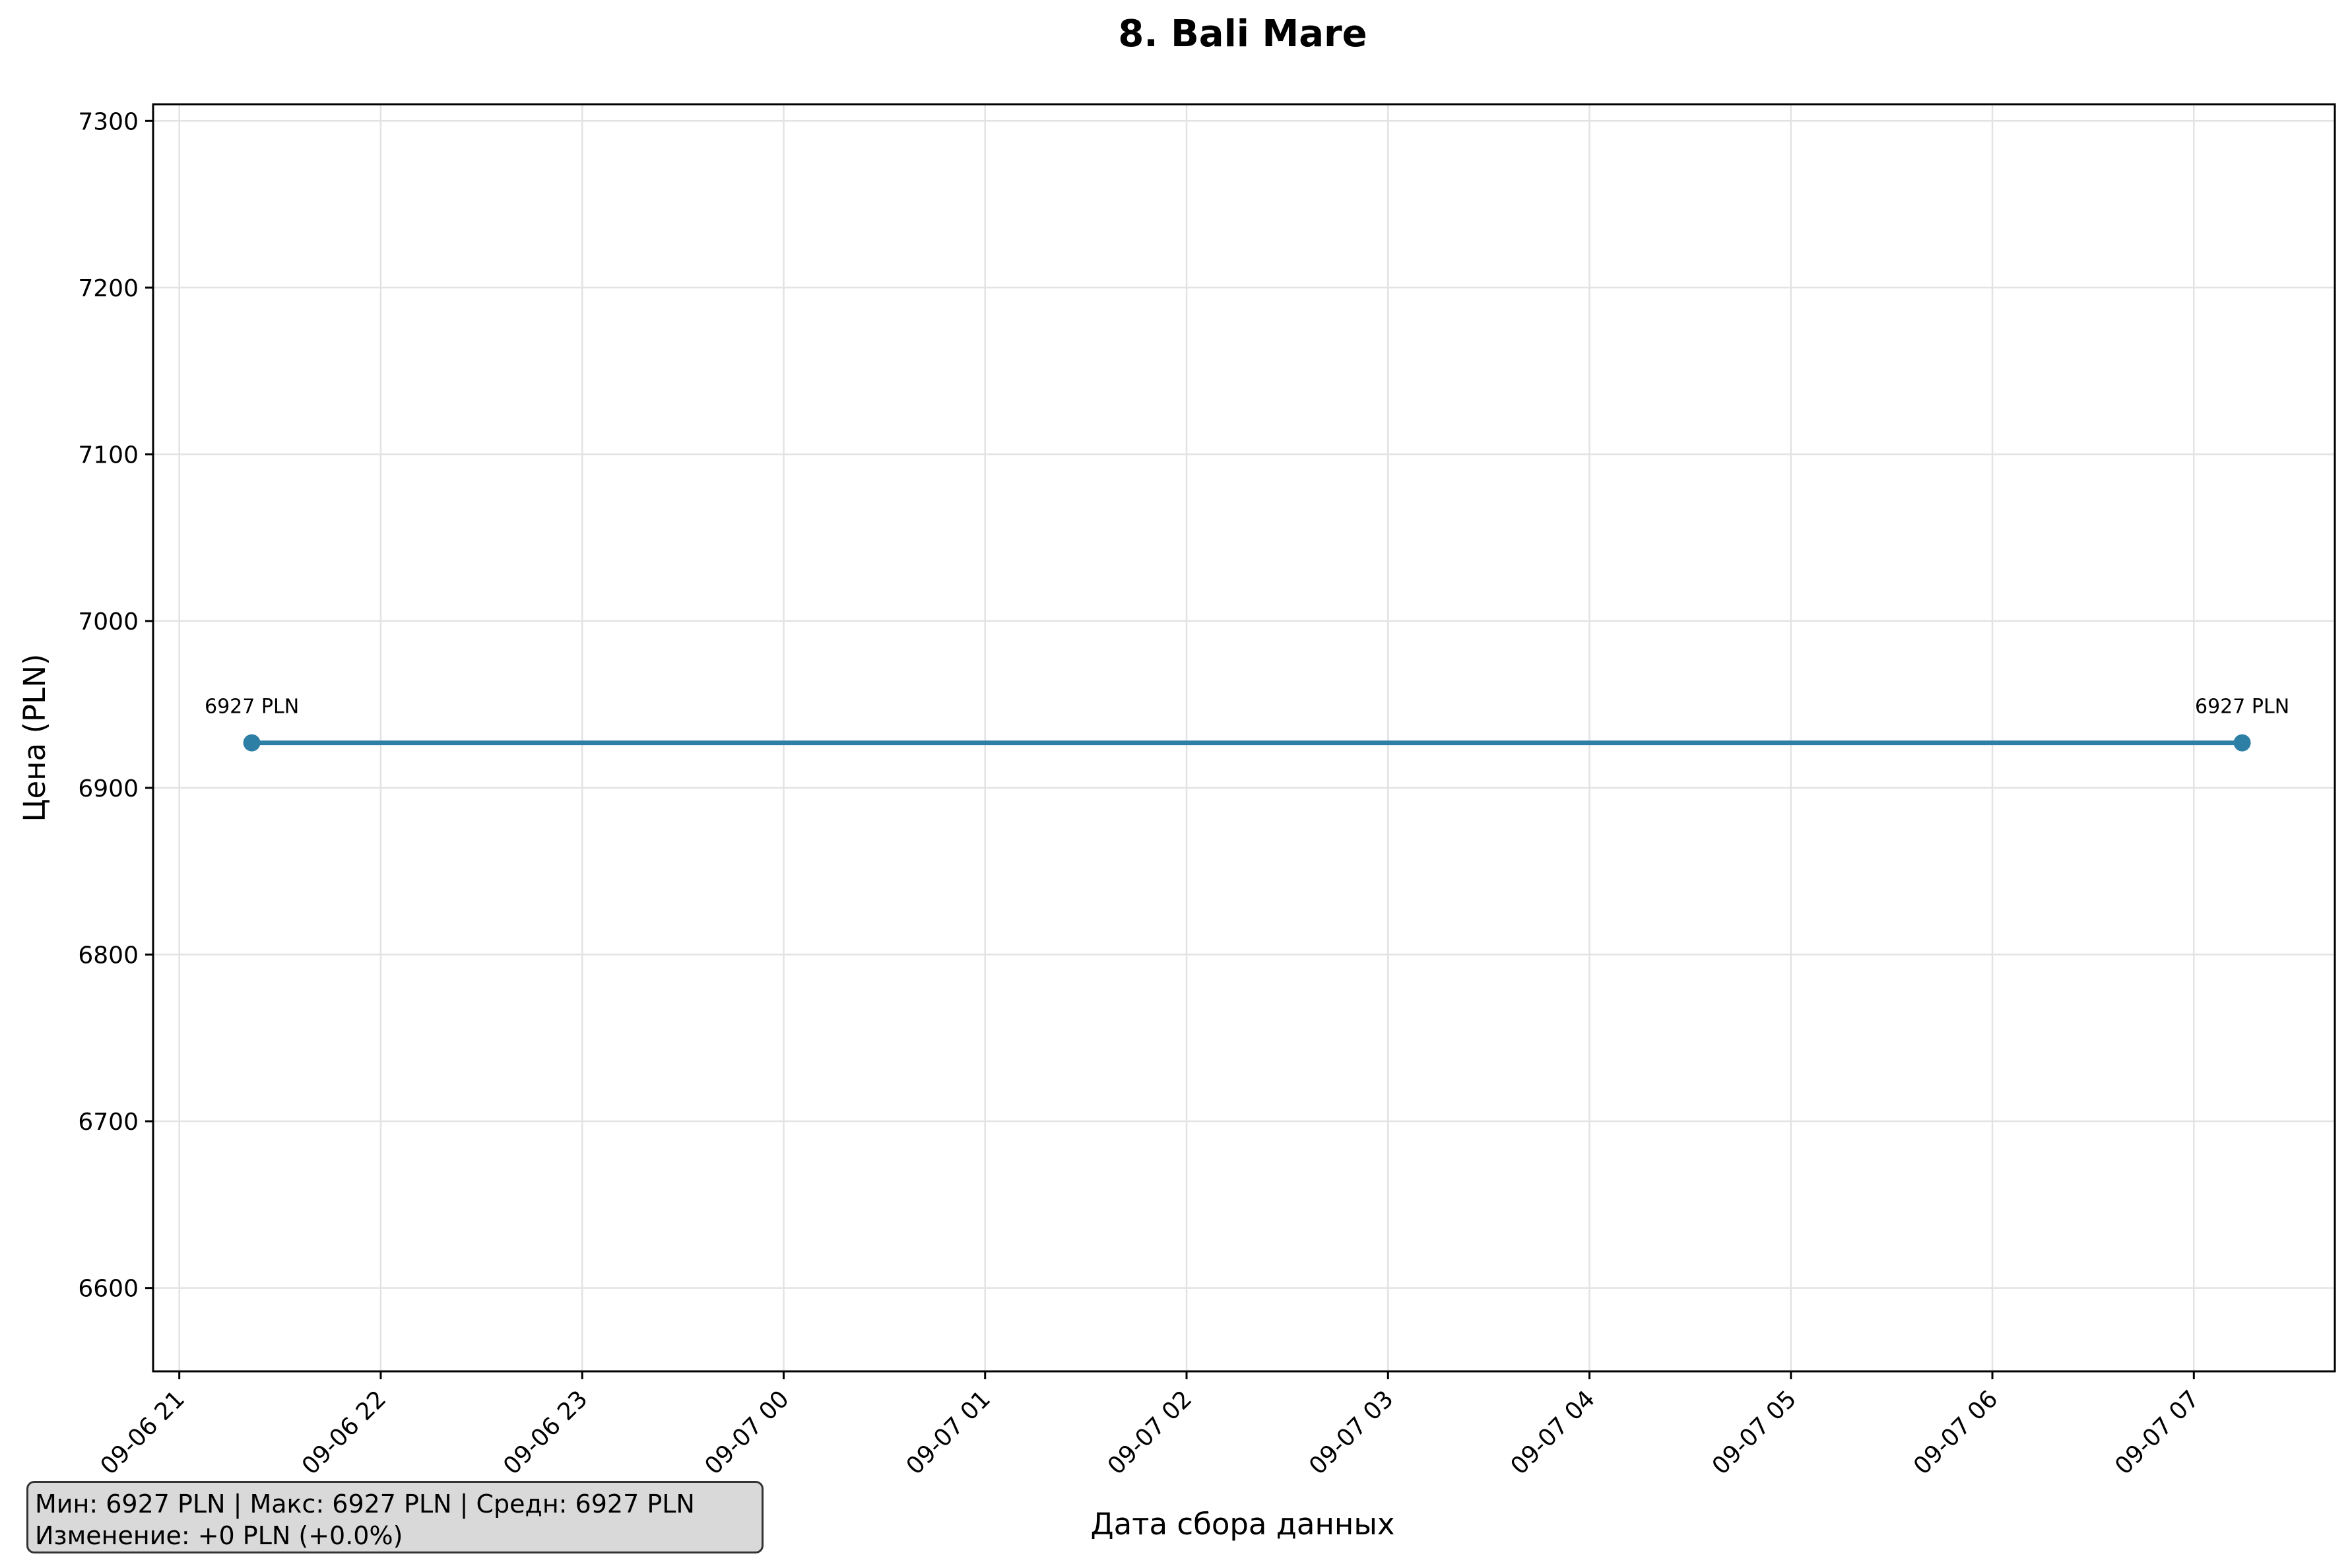  Describe the element at coordinates (1243, 34) in the screenshot. I see `chart-title: 8. Bali Mare` at that location.